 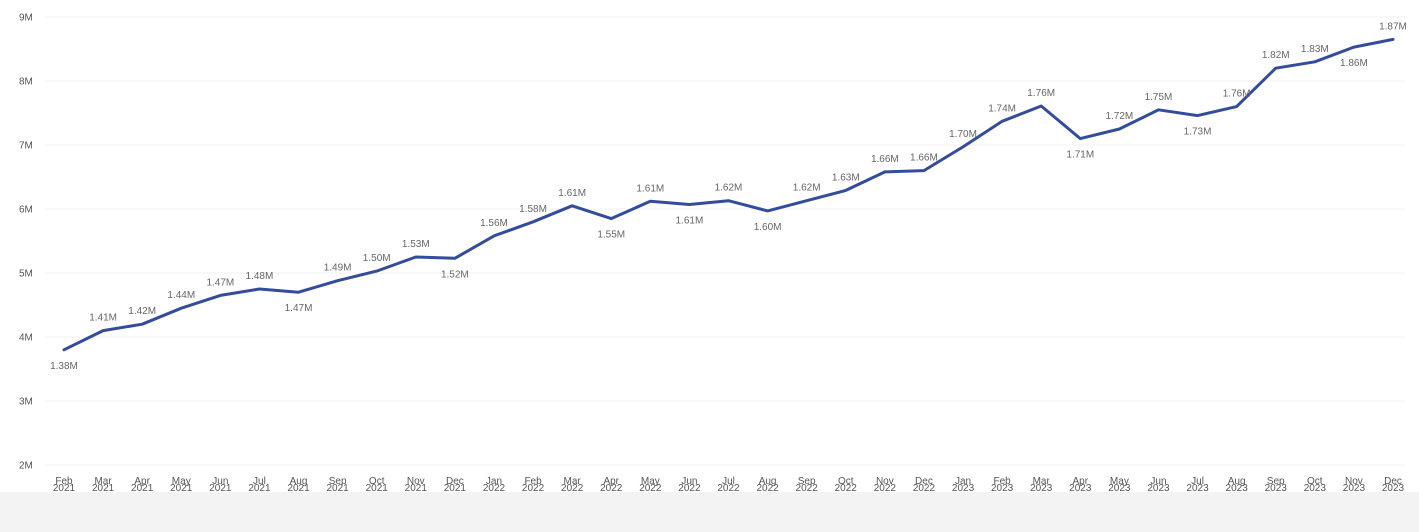 I want to click on data-label: 1.50M, so click(x=377, y=258).